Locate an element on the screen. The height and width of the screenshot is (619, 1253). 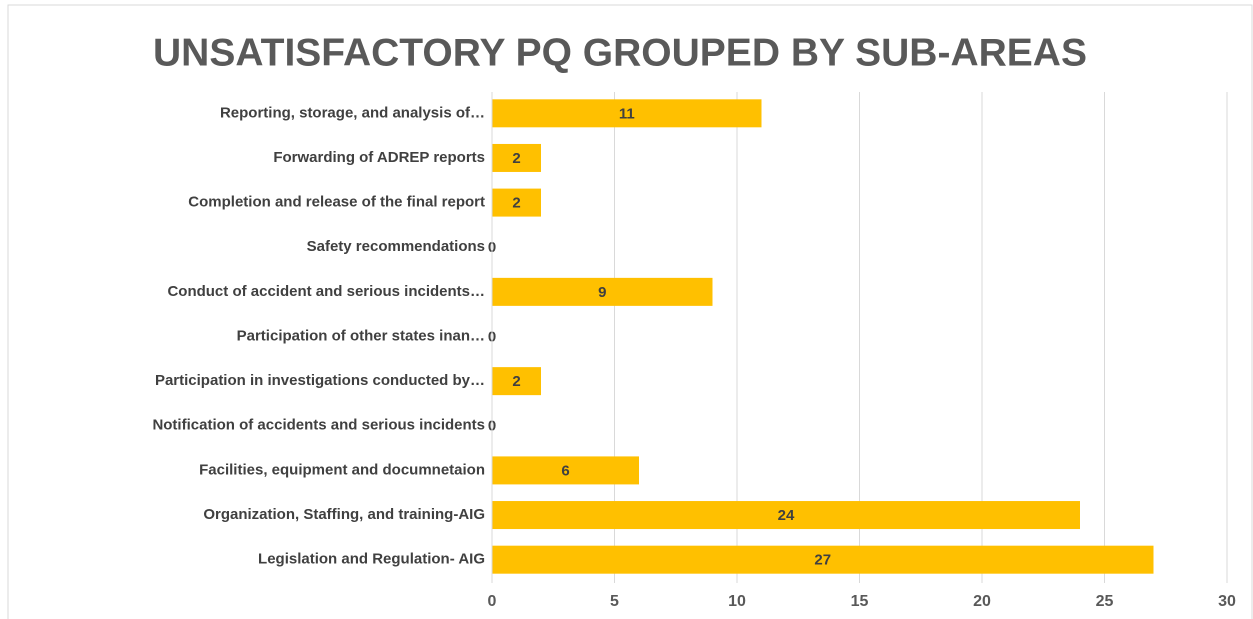
y-tick-label: Forwarding of ADREP reports is located at coordinates (379, 157).